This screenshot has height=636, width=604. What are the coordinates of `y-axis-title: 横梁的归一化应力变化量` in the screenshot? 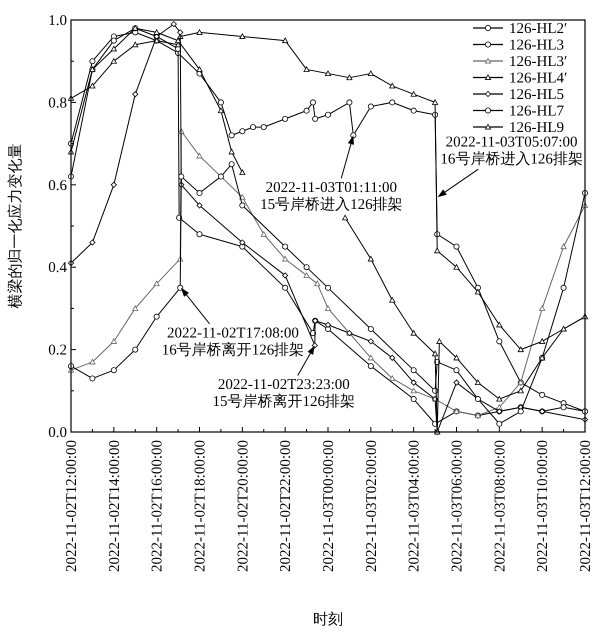 It's located at (15, 226).